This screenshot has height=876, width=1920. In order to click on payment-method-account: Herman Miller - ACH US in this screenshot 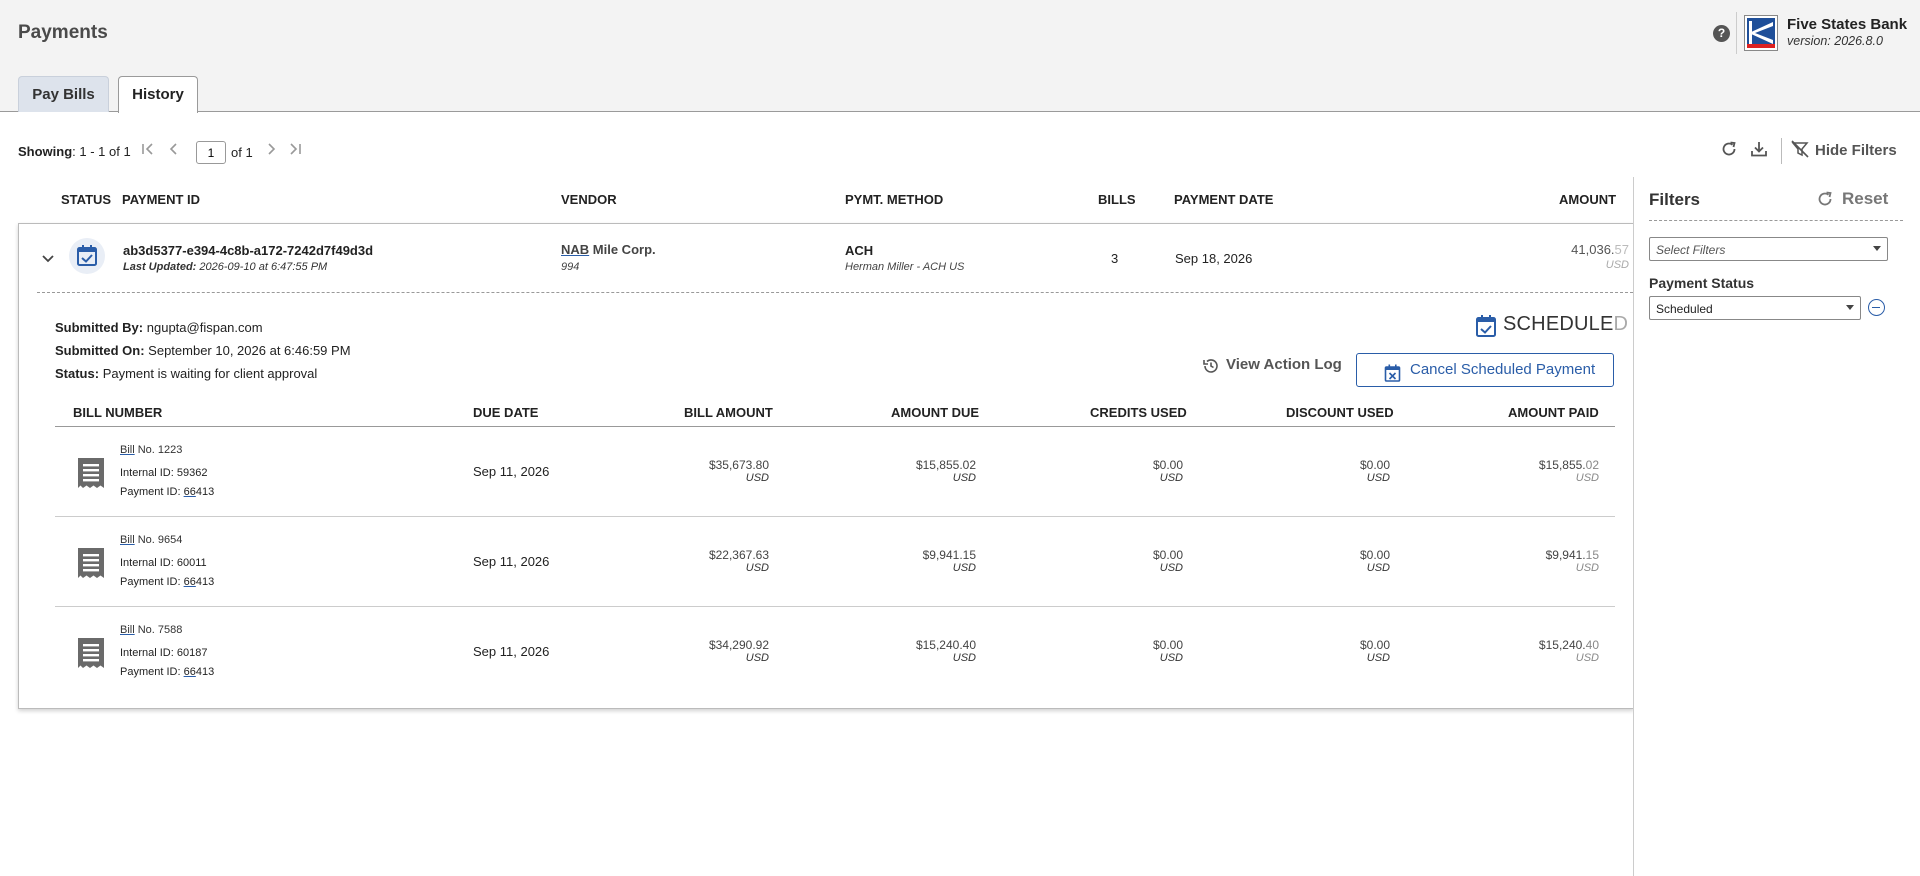, I will do `click(905, 267)`.